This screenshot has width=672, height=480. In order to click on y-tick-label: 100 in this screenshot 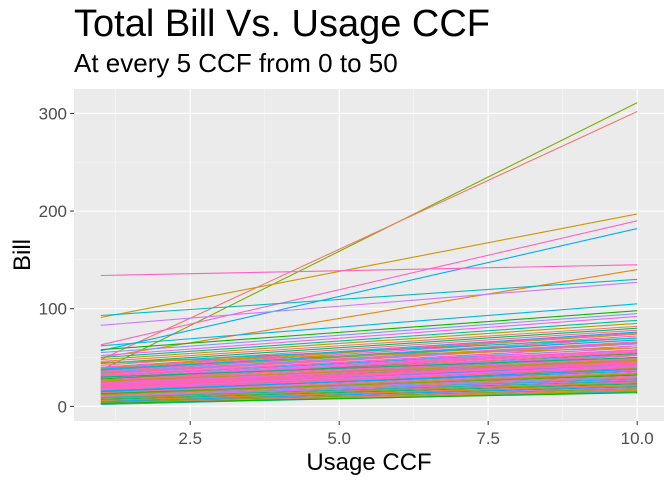, I will do `click(53, 309)`.